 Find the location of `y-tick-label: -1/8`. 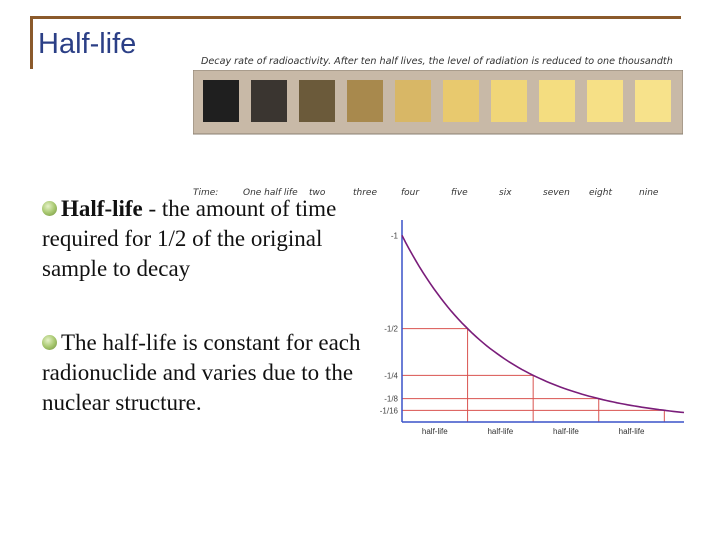

y-tick-label: -1/8 is located at coordinates (391, 399).